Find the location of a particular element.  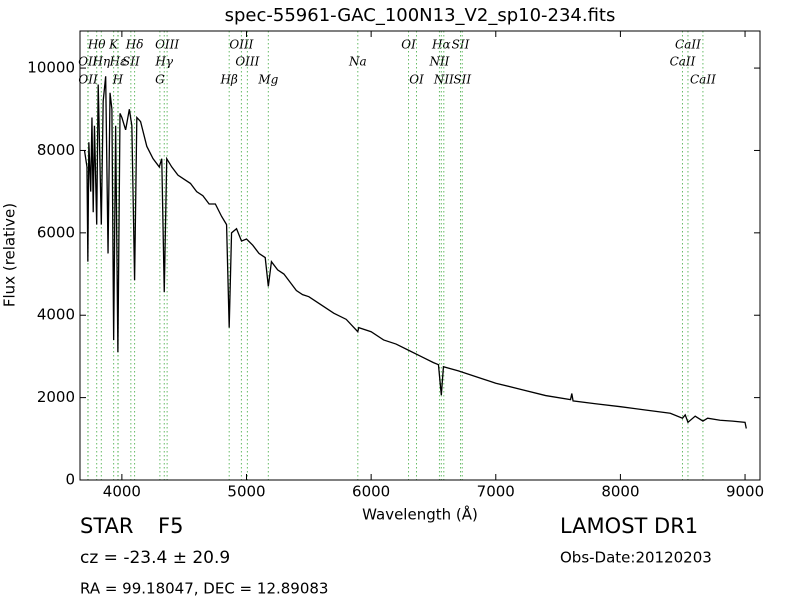

x-tick-label: 7000 is located at coordinates (496, 492).